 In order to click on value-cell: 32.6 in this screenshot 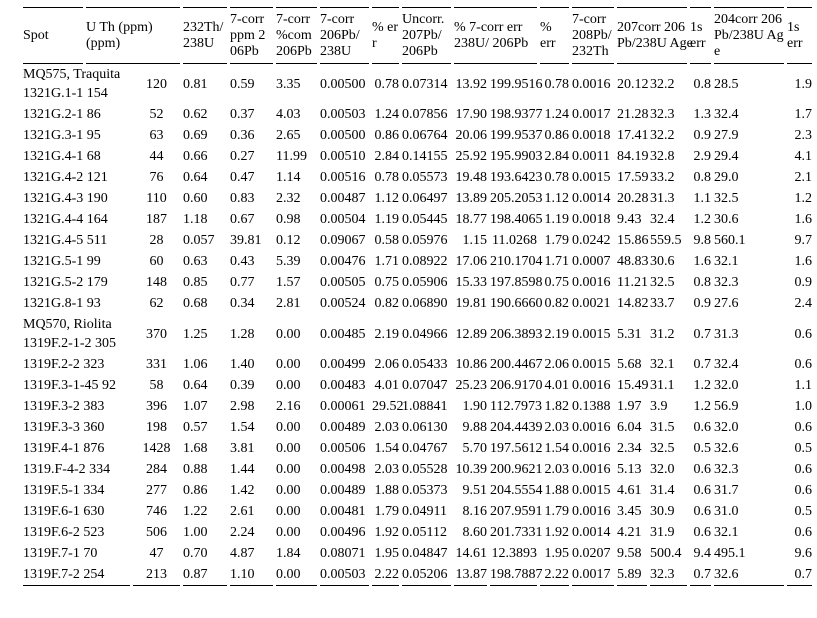, I will do `click(726, 448)`.